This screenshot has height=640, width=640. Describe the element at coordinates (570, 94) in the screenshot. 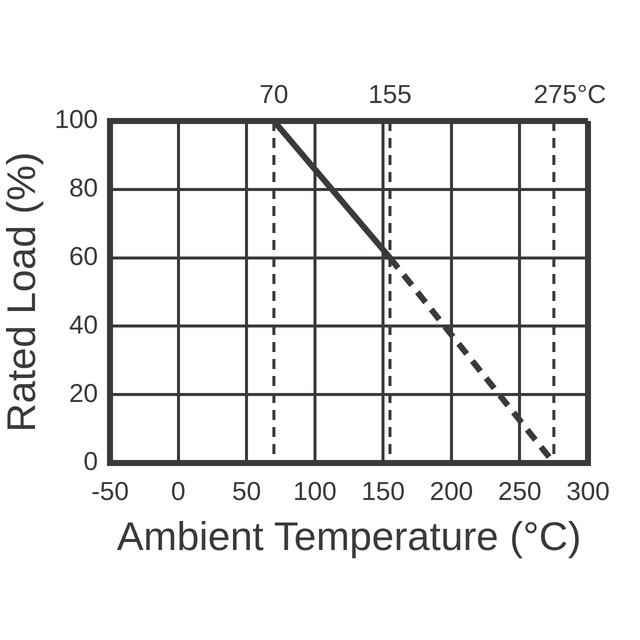

I see `ref-line-label: 275°C` at that location.